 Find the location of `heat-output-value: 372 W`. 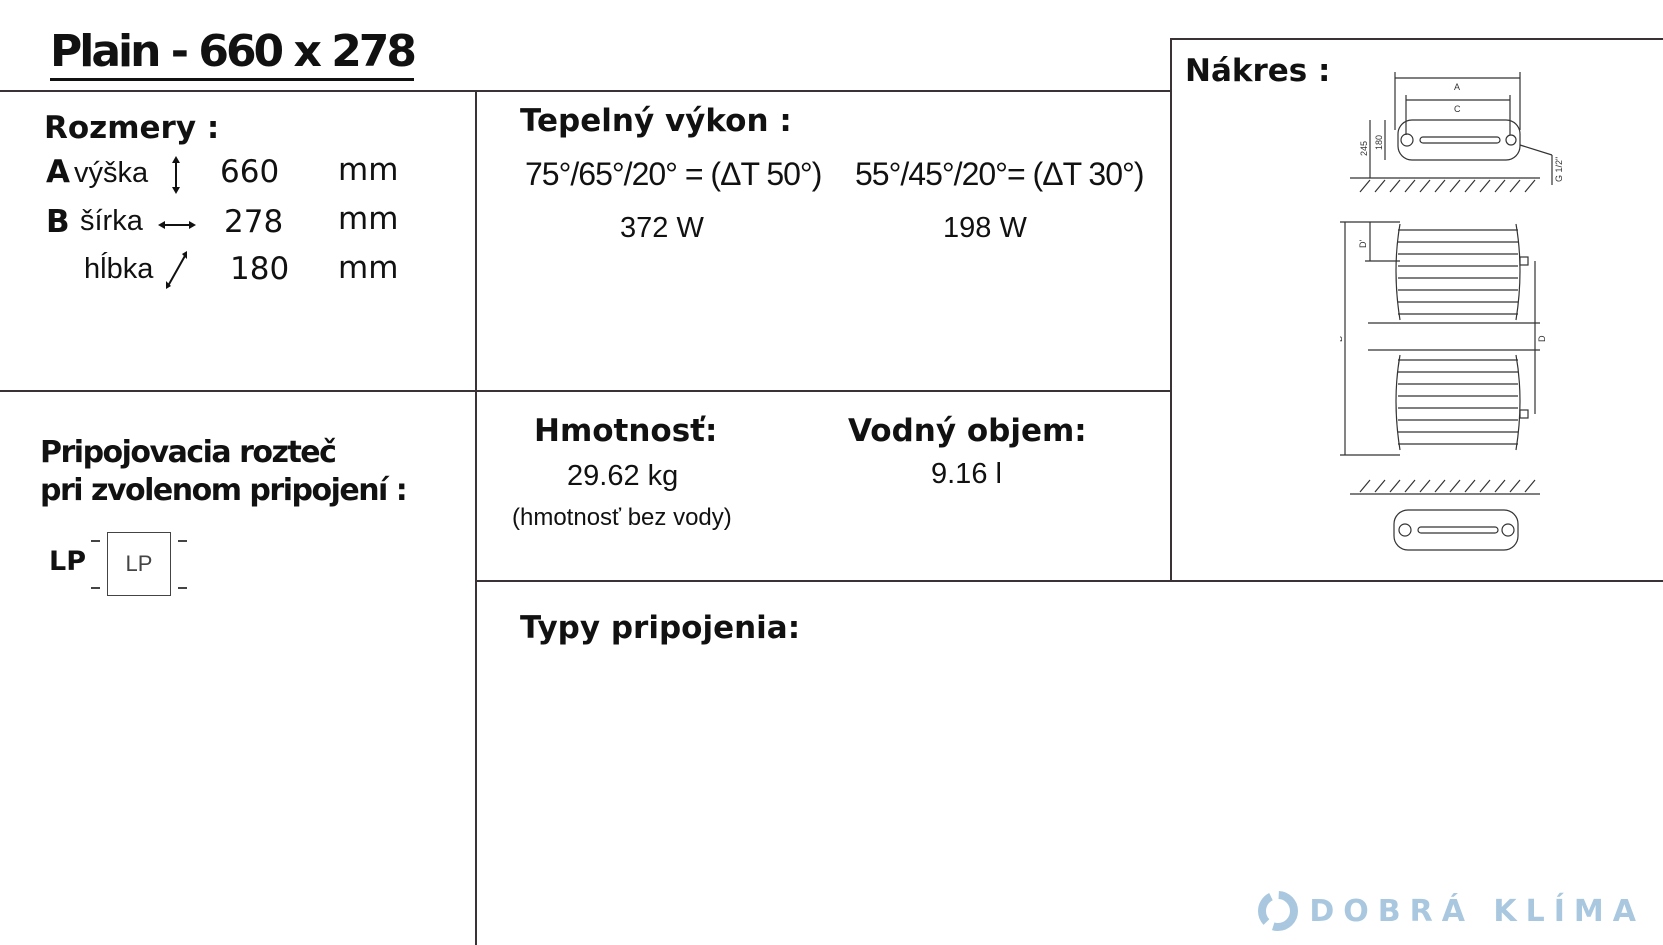

heat-output-value: 372 W is located at coordinates (662, 228).